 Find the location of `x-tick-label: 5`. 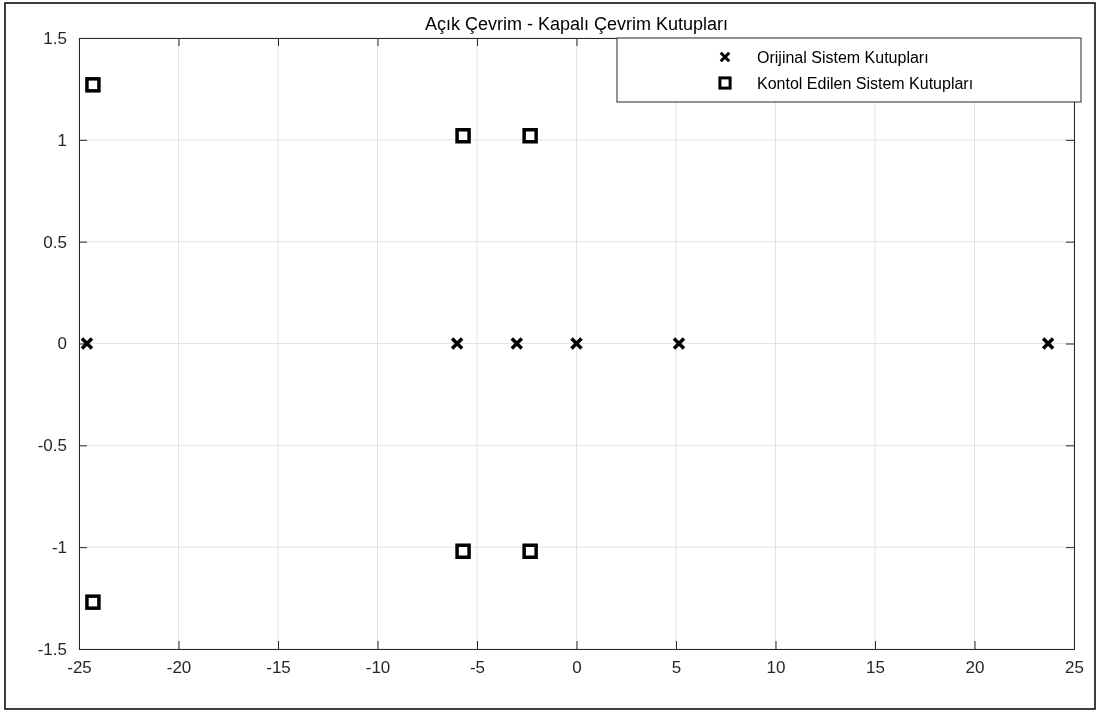

x-tick-label: 5 is located at coordinates (676, 668).